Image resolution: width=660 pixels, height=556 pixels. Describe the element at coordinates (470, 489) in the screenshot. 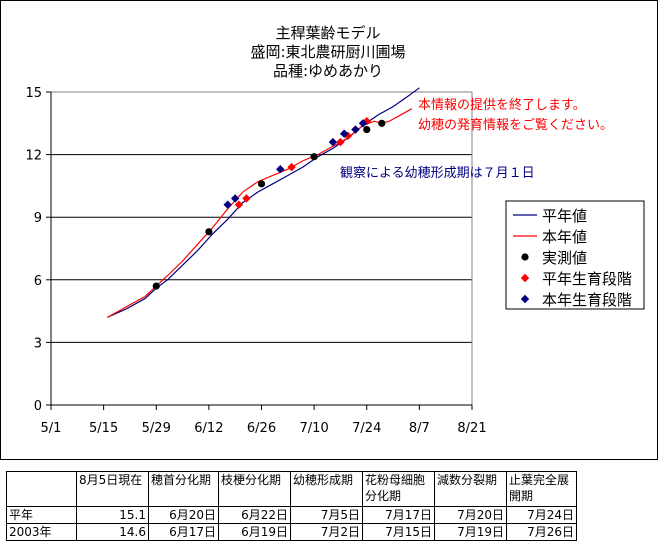

I see `table-header-cell: 減数分裂期` at that location.